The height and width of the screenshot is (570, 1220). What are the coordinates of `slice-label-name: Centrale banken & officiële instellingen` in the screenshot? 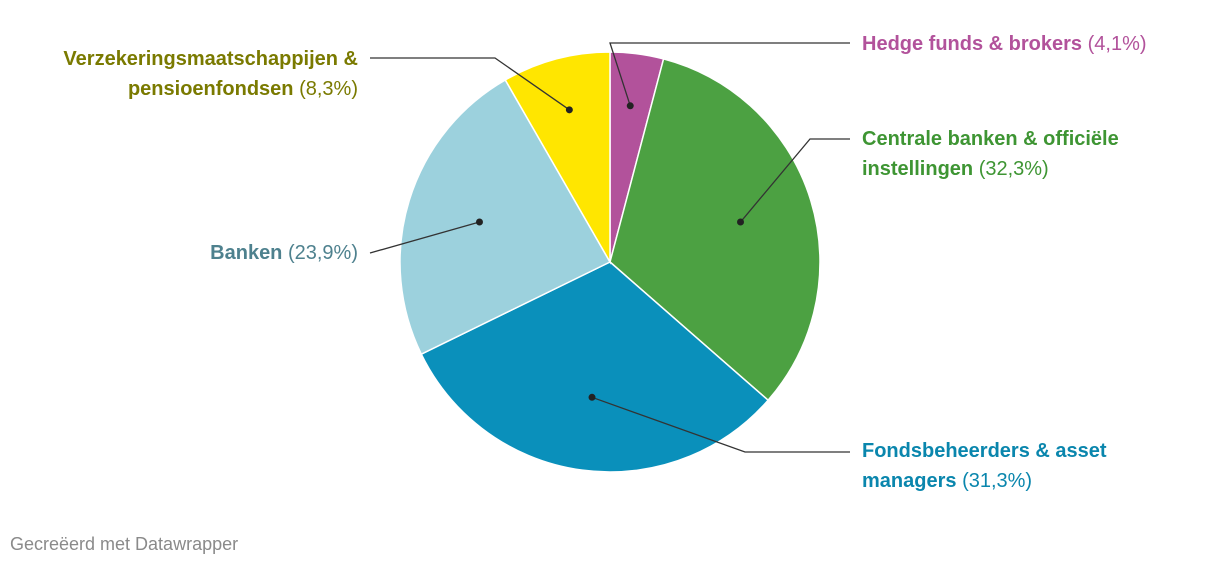 It's located at (990, 154).